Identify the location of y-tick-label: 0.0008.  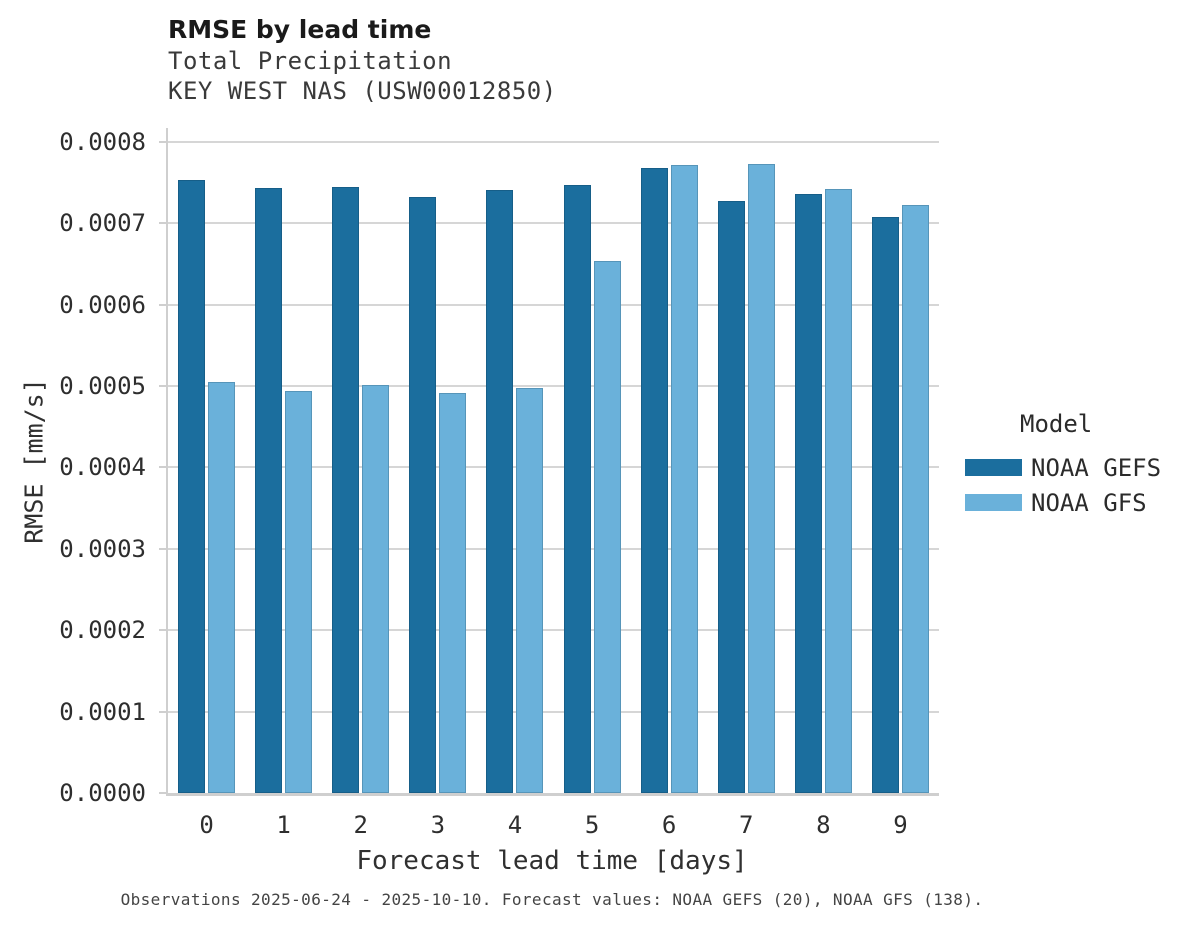
(102, 141).